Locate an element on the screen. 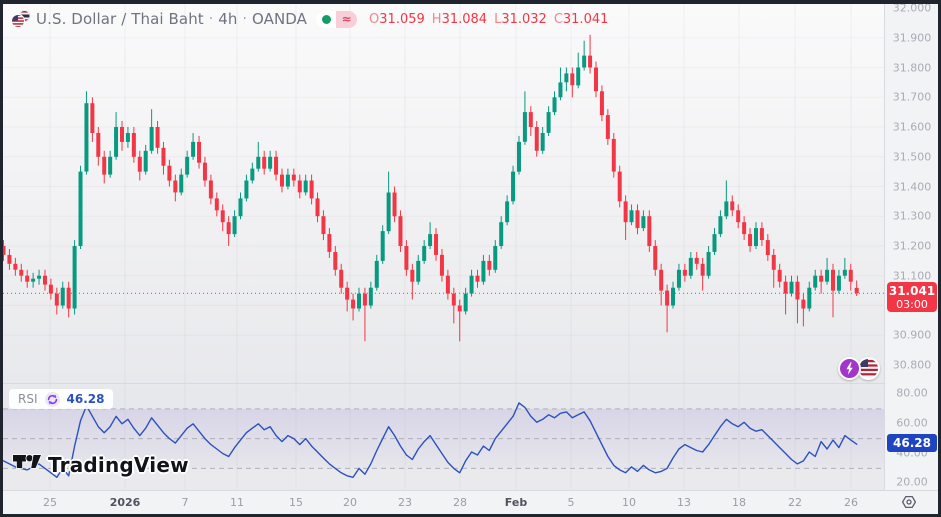  ohlc-high: H31.084 is located at coordinates (459, 19).